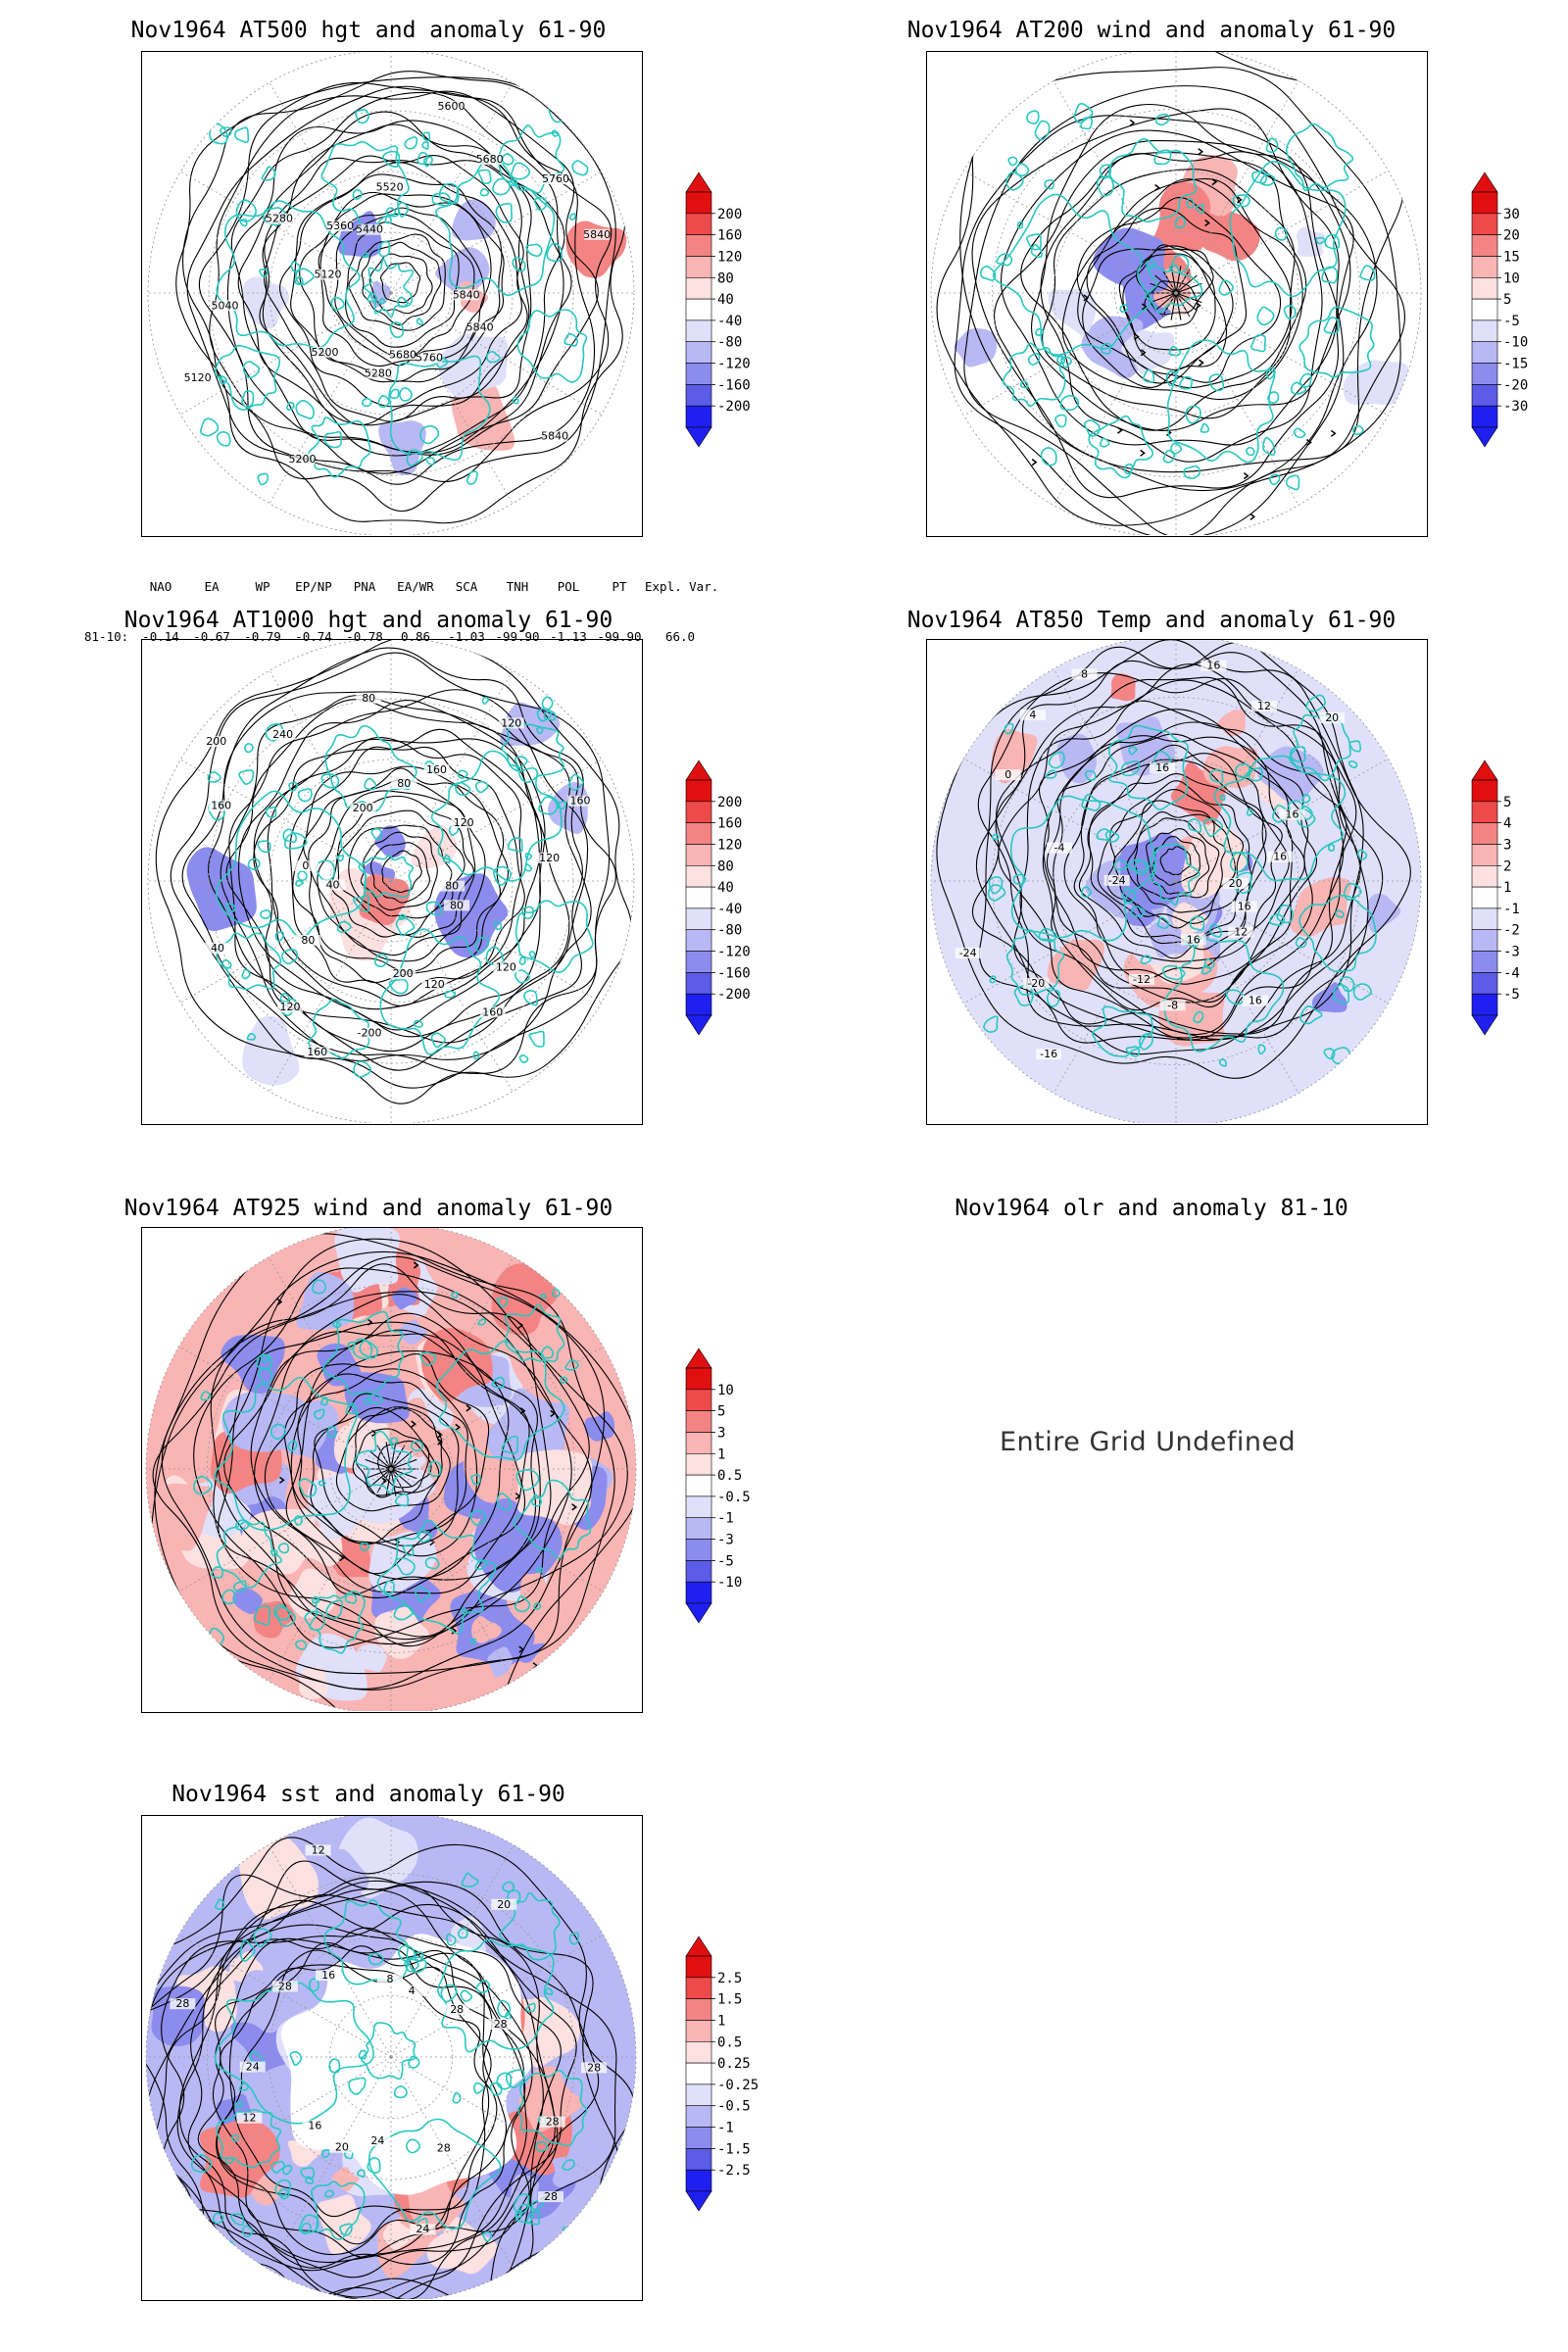 The height and width of the screenshot is (2352, 1568). I want to click on colorbar-tick-label: 10, so click(725, 1390).